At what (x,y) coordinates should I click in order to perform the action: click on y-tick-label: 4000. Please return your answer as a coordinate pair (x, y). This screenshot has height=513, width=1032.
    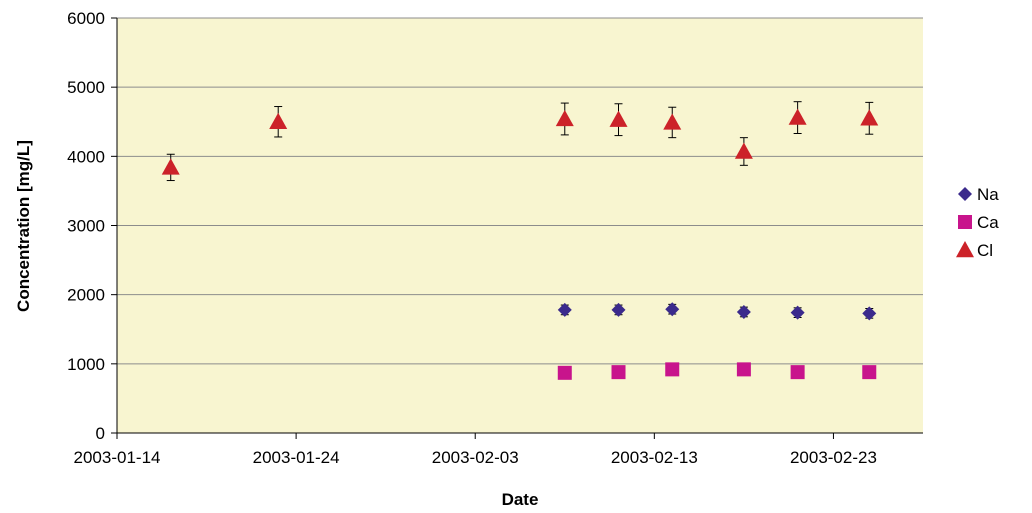
    Looking at the image, I should click on (86, 156).